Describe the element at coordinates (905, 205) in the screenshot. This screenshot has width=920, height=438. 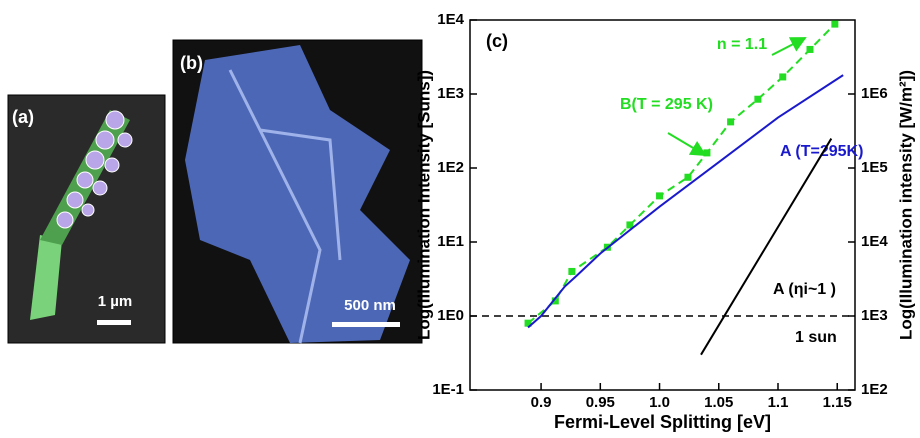
I see `y2-axis-label: Log(Illumination intensity [W/m²])` at that location.